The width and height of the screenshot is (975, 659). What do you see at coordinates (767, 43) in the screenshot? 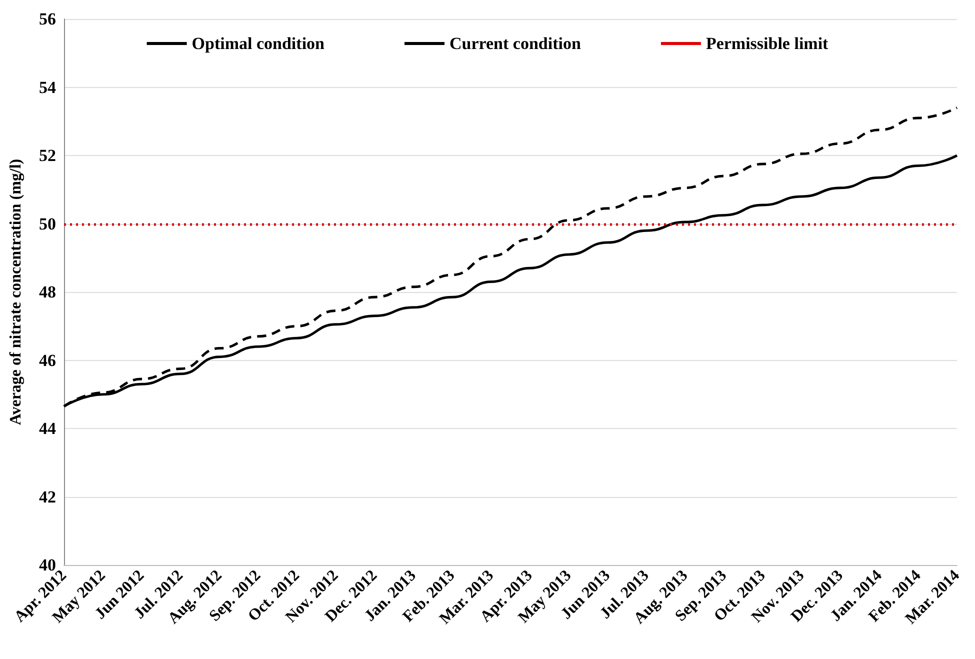
I see `legend-label: Permissible limit` at bounding box center [767, 43].